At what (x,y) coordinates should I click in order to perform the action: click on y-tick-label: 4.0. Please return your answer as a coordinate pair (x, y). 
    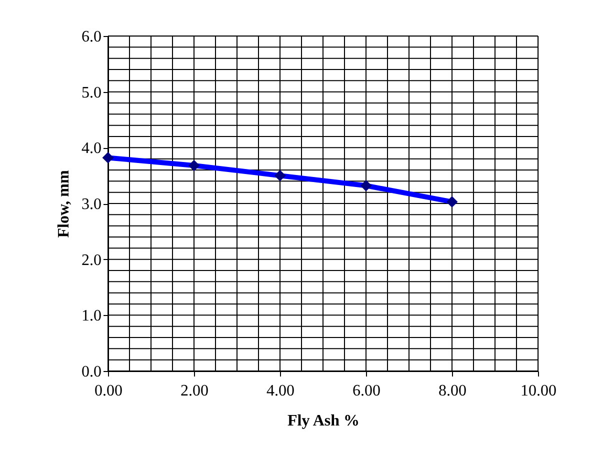
    Looking at the image, I should click on (92, 149).